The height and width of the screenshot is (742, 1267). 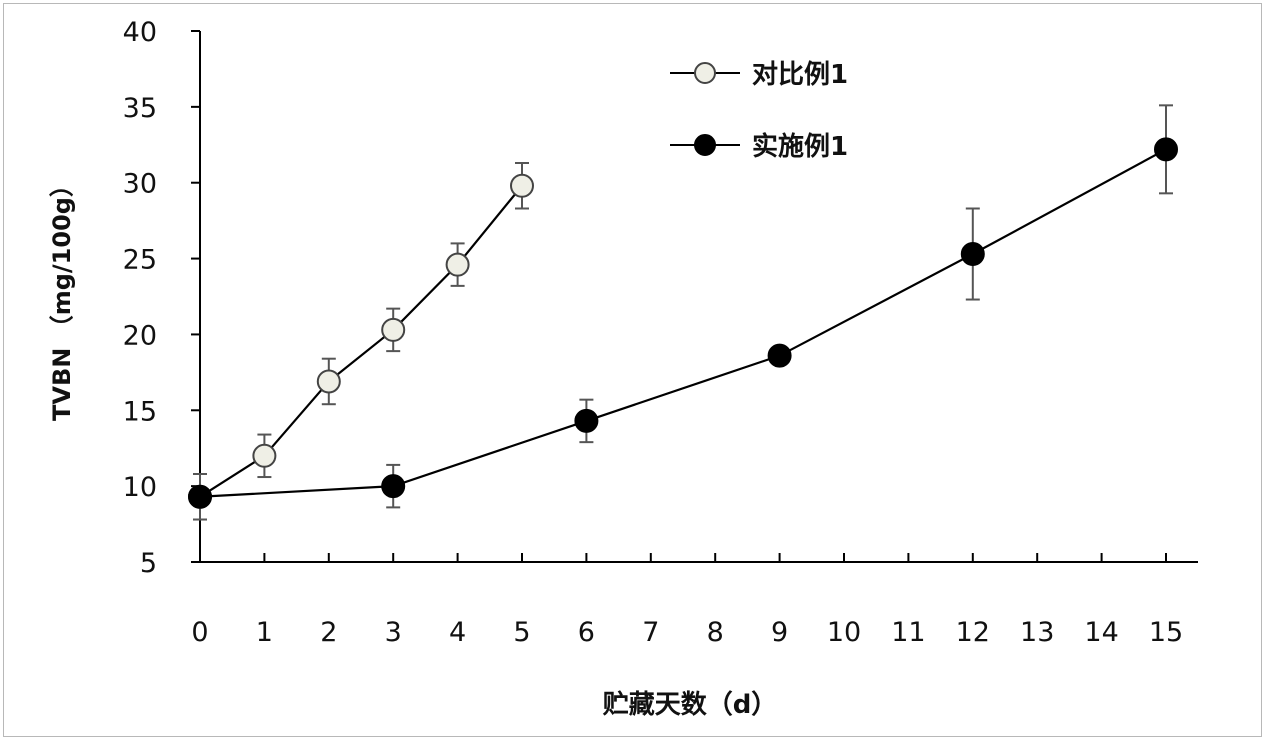 I want to click on series-line, so click(x=361, y=341).